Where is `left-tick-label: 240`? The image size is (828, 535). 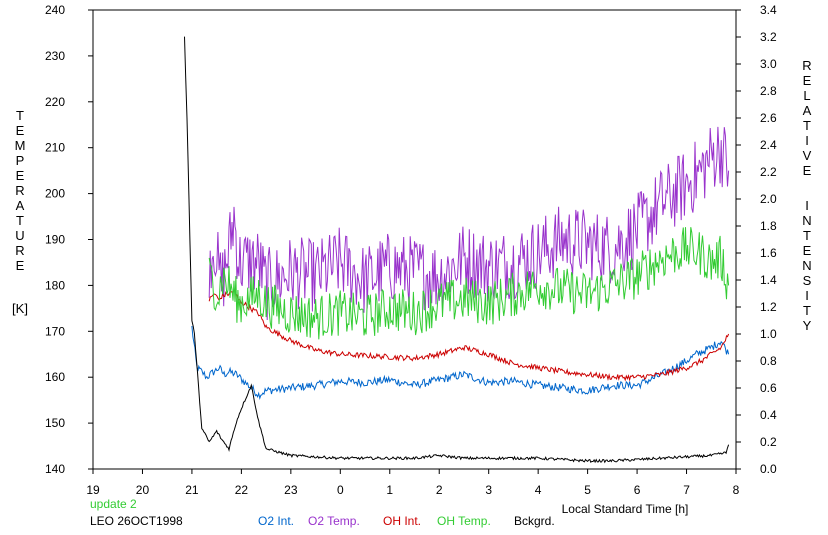
left-tick-label: 240 is located at coordinates (55, 10).